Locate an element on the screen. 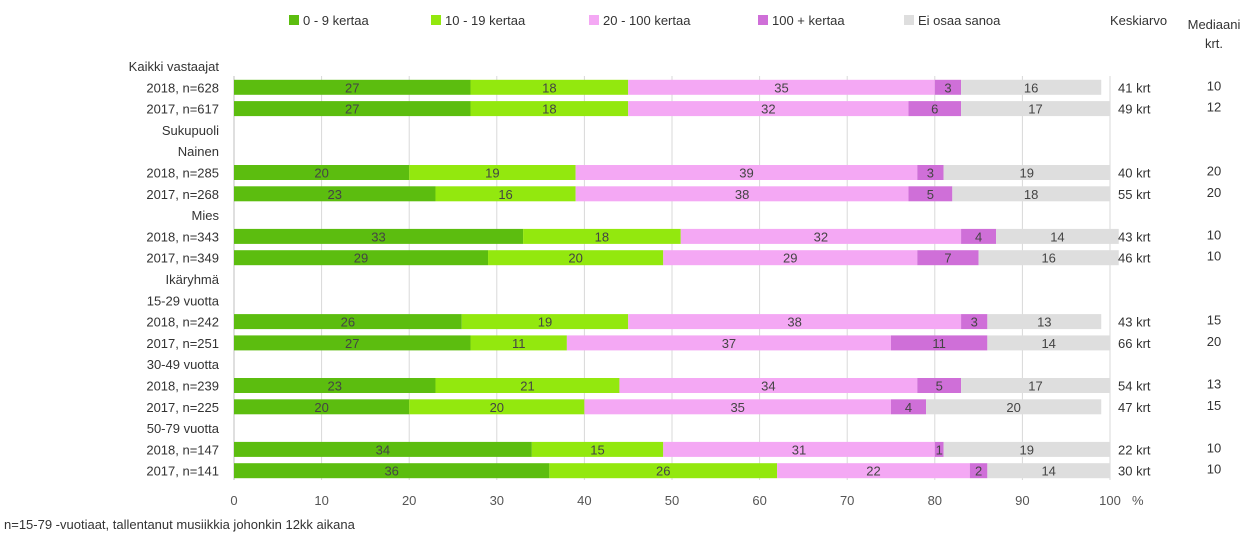  row-label: 2017, n=349 is located at coordinates (182, 258).